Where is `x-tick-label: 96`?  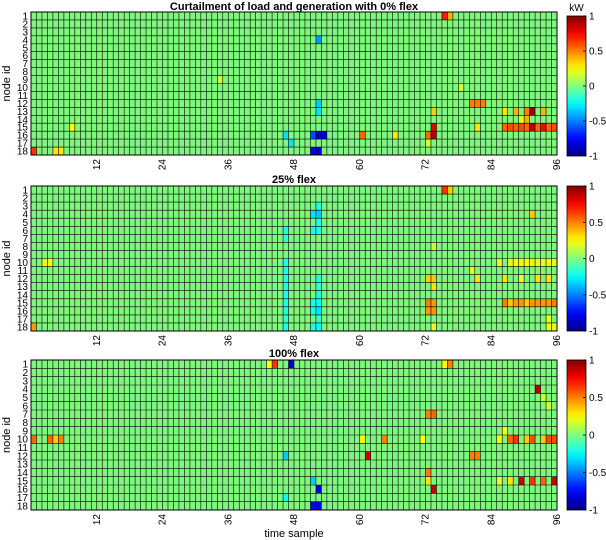 x-tick-label: 96 is located at coordinates (557, 520).